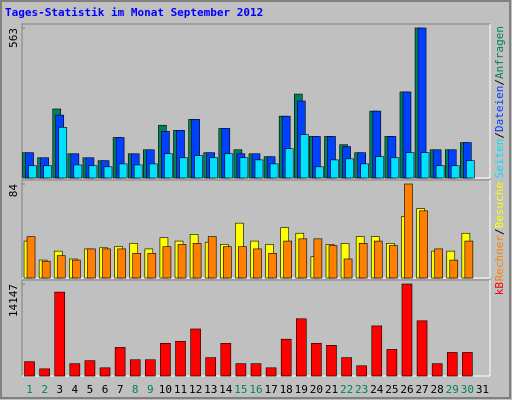 This screenshot has height=400, width=512. I want to click on x-tick-label: 13, so click(210, 389).